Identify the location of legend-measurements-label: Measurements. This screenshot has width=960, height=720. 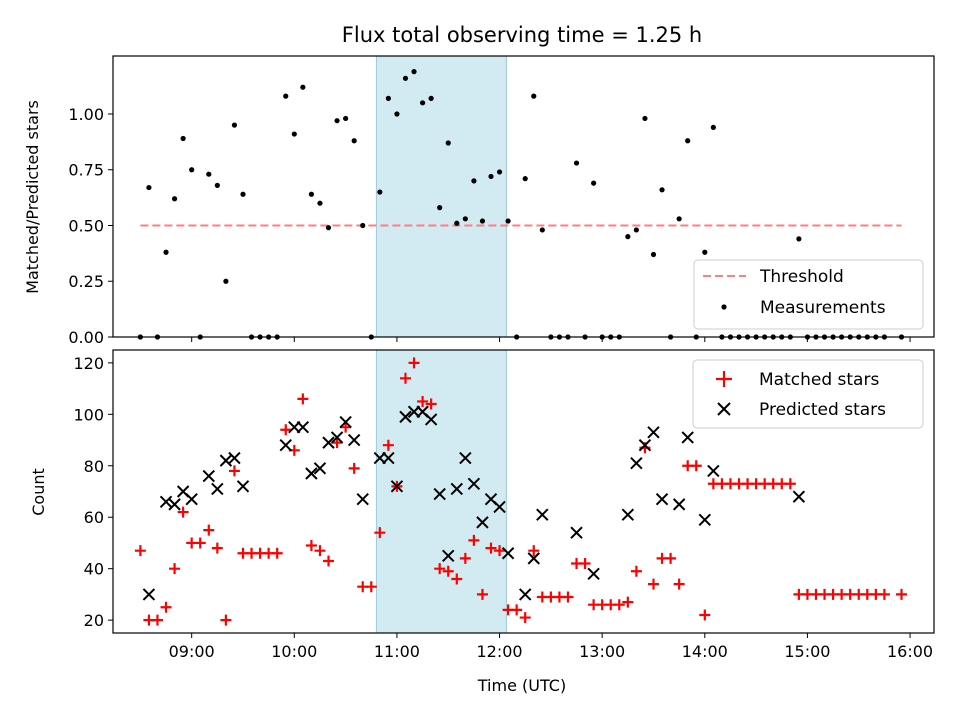
(823, 308).